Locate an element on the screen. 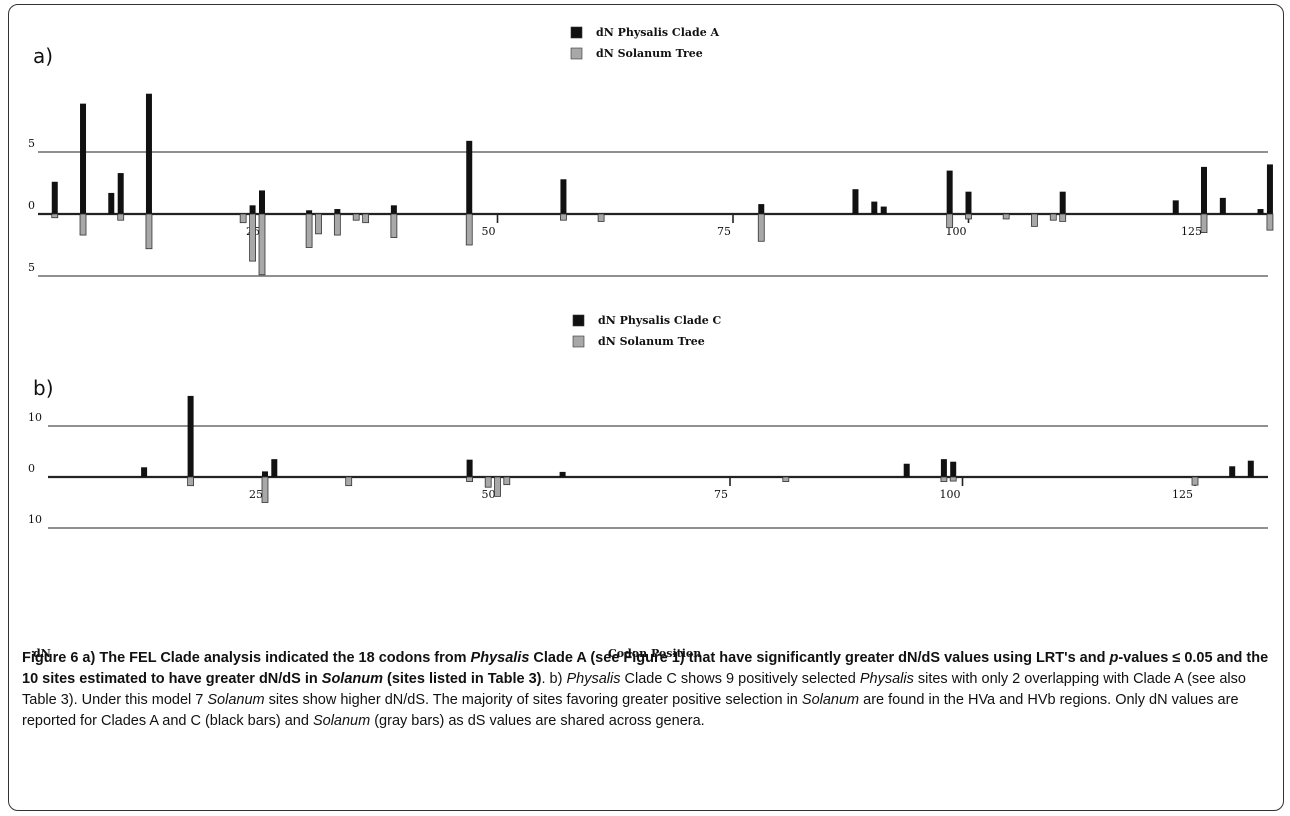 The image size is (1290, 816). legend-label-1-1: dN Solanum Tree is located at coordinates (651, 341).